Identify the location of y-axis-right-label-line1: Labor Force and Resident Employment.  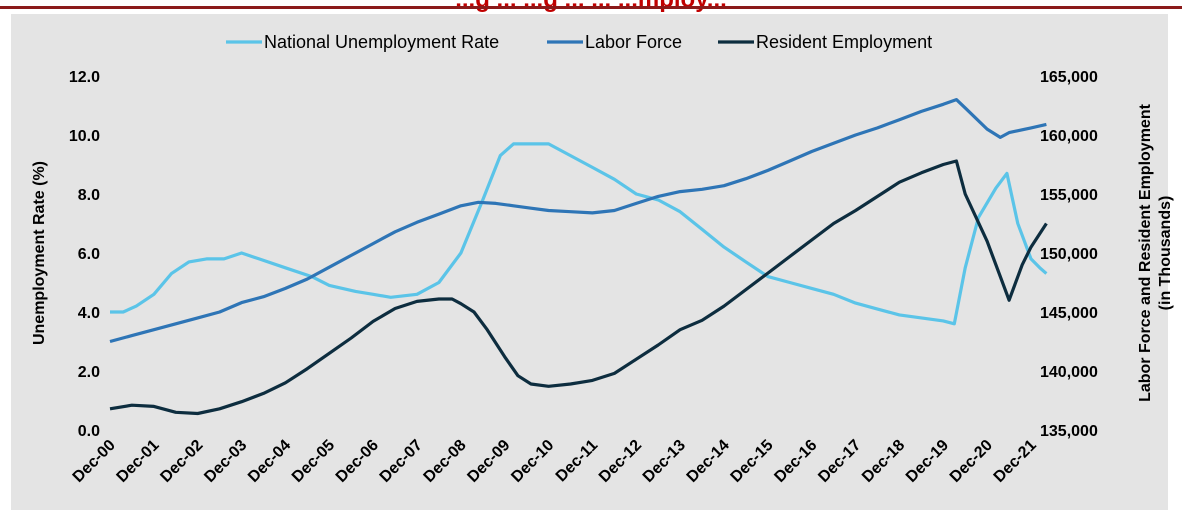
(1145, 252).